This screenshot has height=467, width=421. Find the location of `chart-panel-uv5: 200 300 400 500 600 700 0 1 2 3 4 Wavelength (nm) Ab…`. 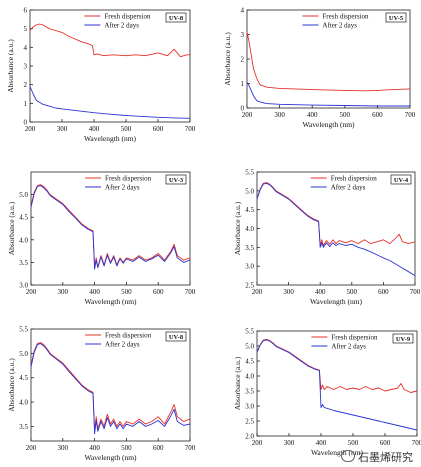

chart-panel-uv5: 200 300 400 500 600 700 0 1 2 3 4 Wavelength (nm) Ab… is located at coordinates (319, 68).